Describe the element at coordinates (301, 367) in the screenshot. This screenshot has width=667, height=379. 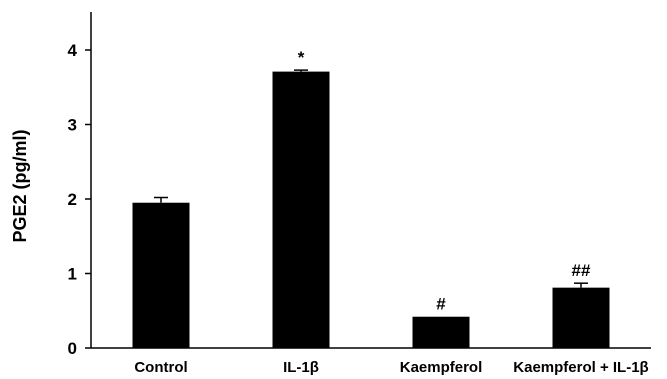
I see `x-tick-label: IL-1β` at that location.